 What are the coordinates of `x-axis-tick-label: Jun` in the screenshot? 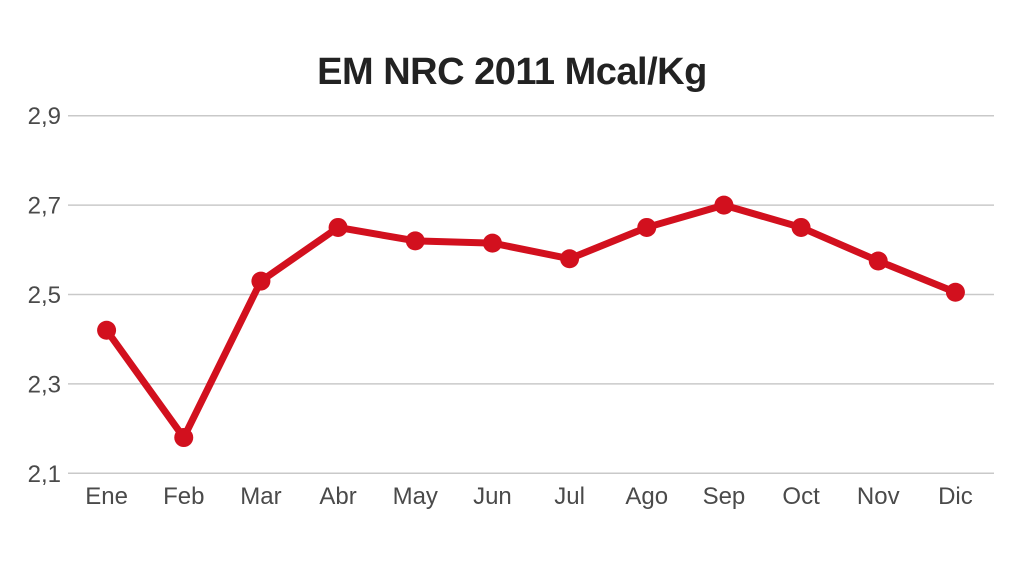 It's located at (492, 496).